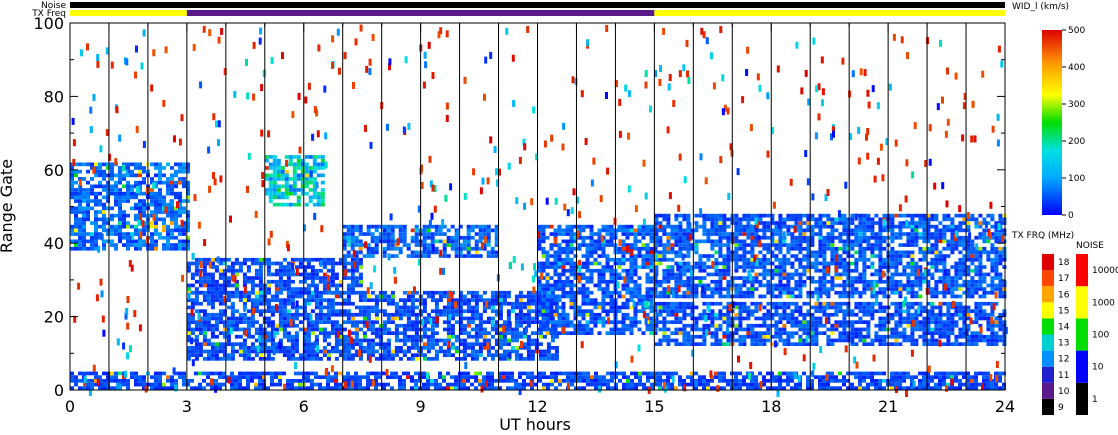 This screenshot has height=435, width=1118. I want to click on txfreq-tick-label-14: 14, so click(1064, 327).